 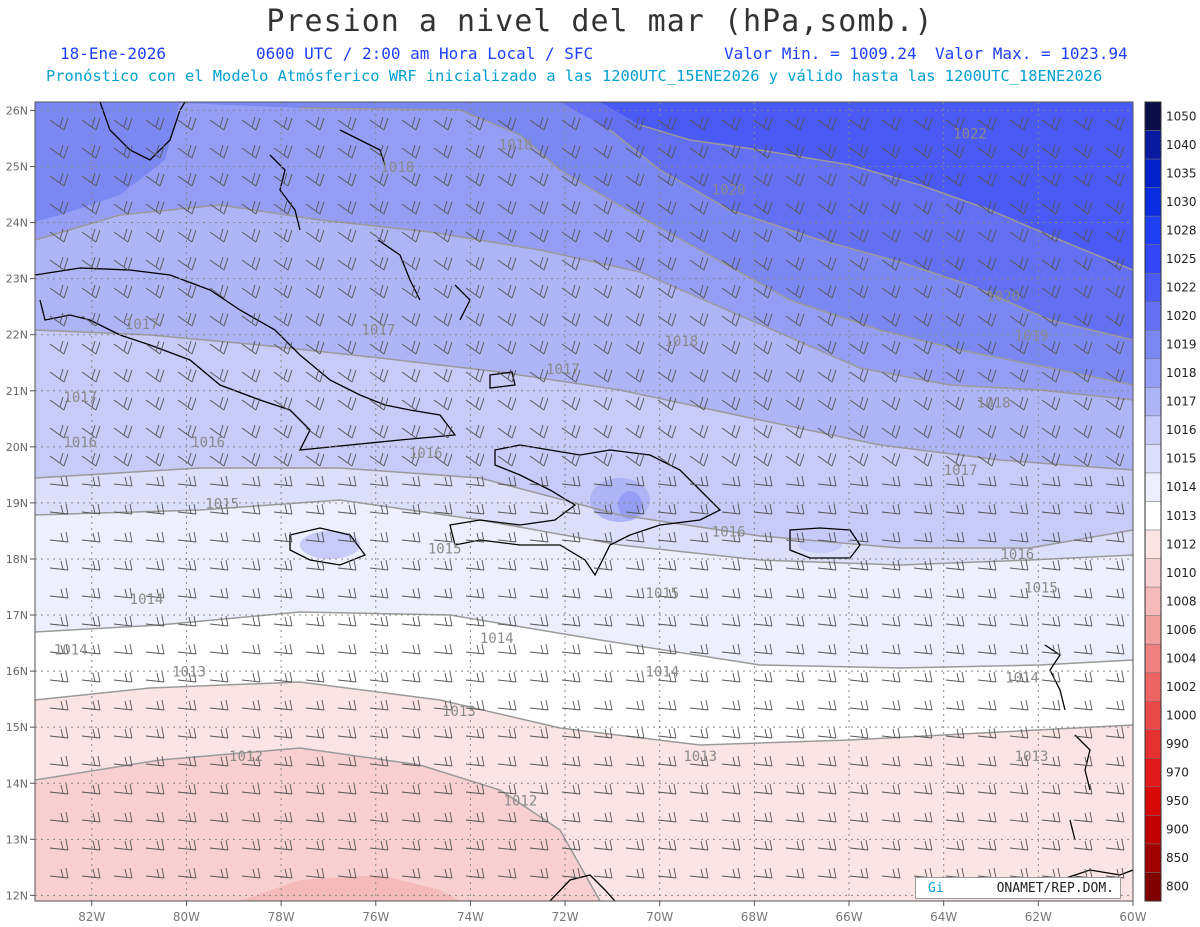 What do you see at coordinates (1181, 658) in the screenshot?
I see `colorbar-label: 1004` at bounding box center [1181, 658].